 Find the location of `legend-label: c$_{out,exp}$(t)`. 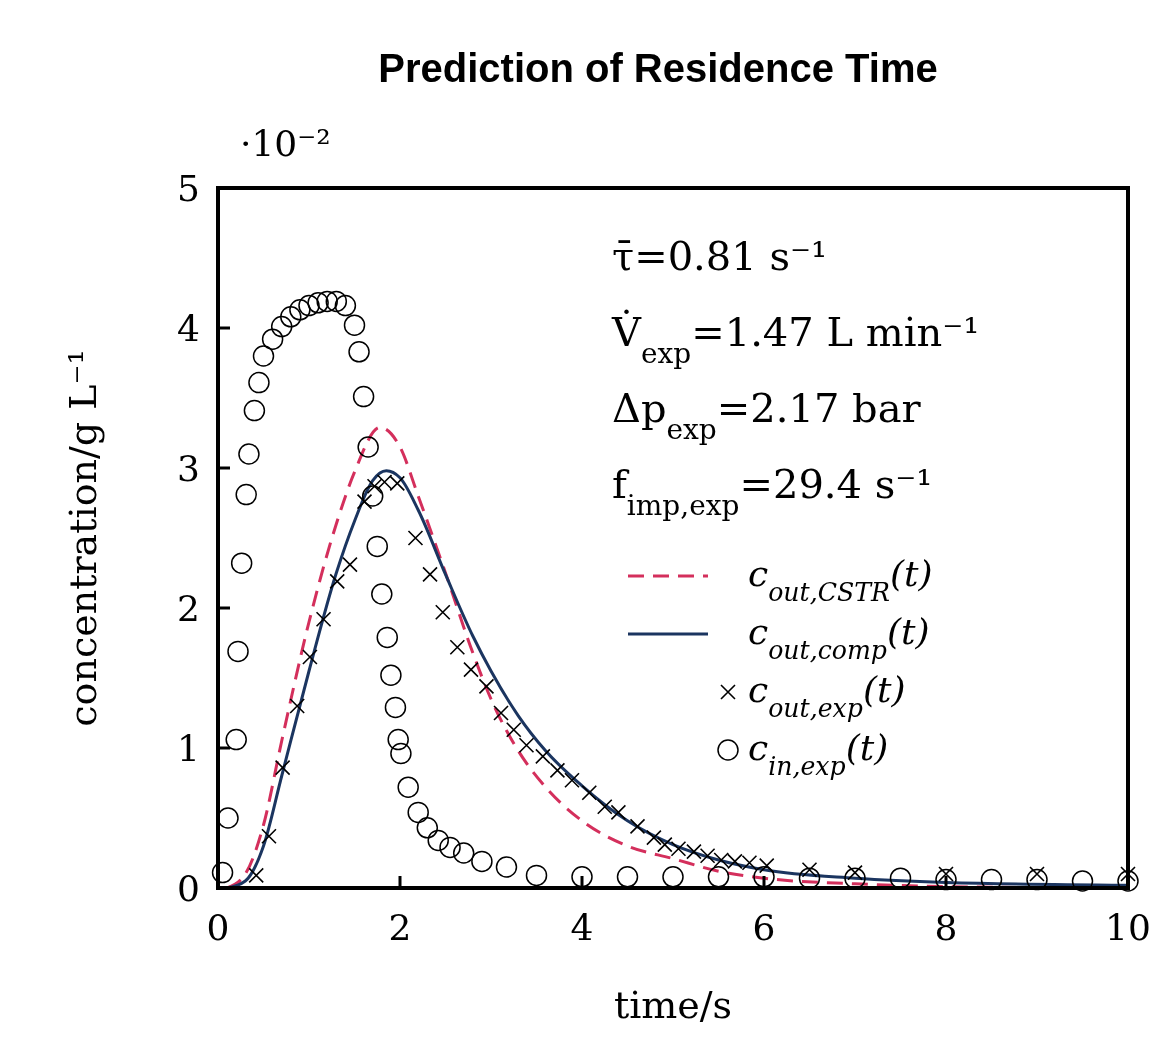

legend-label: c$_{out,exp}$(t) is located at coordinates (827, 696).